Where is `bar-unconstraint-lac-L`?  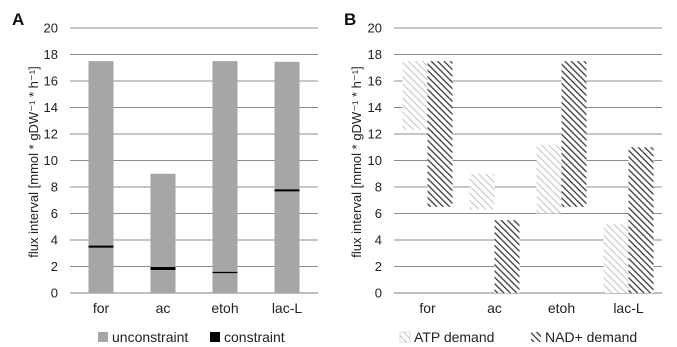
bar-unconstraint-lac-L is located at coordinates (287, 177).